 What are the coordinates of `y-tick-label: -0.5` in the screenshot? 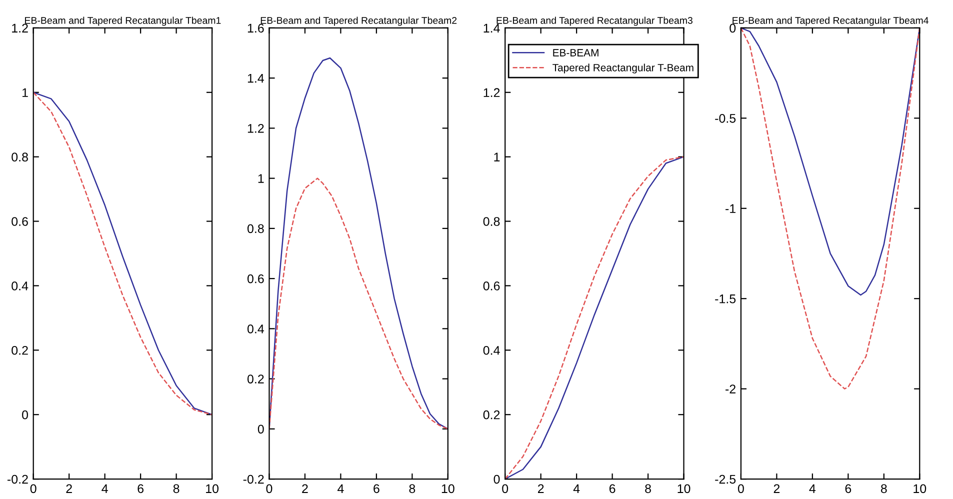 It's located at (725, 118).